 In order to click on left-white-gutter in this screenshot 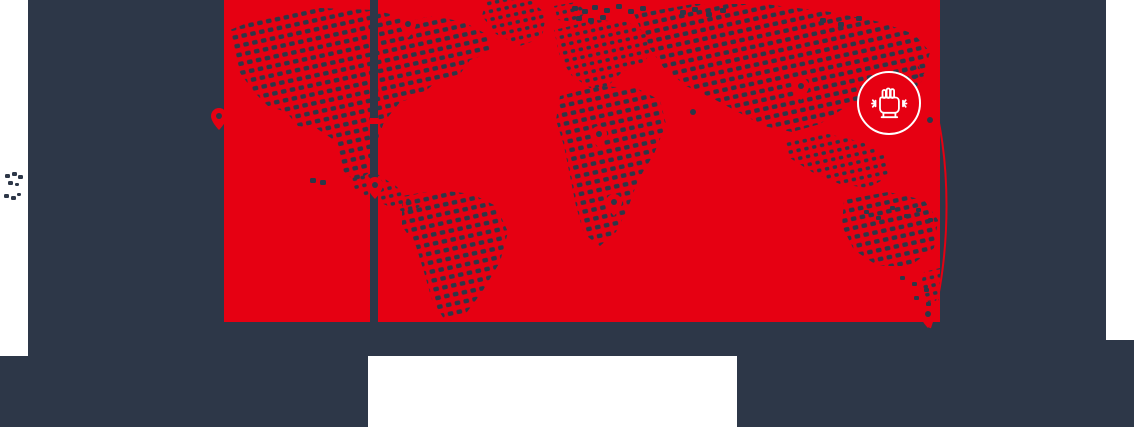, I will do `click(14, 178)`.